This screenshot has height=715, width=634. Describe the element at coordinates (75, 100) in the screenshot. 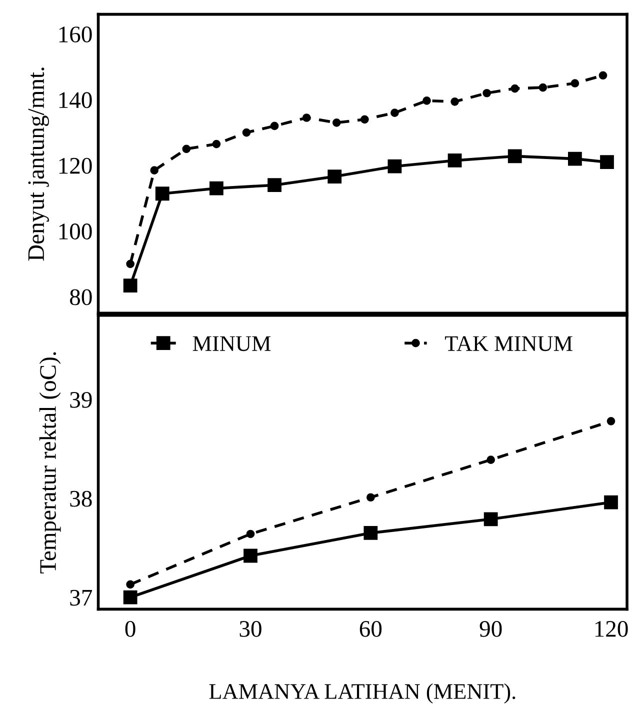

I see `y-tick-label: 140` at that location.